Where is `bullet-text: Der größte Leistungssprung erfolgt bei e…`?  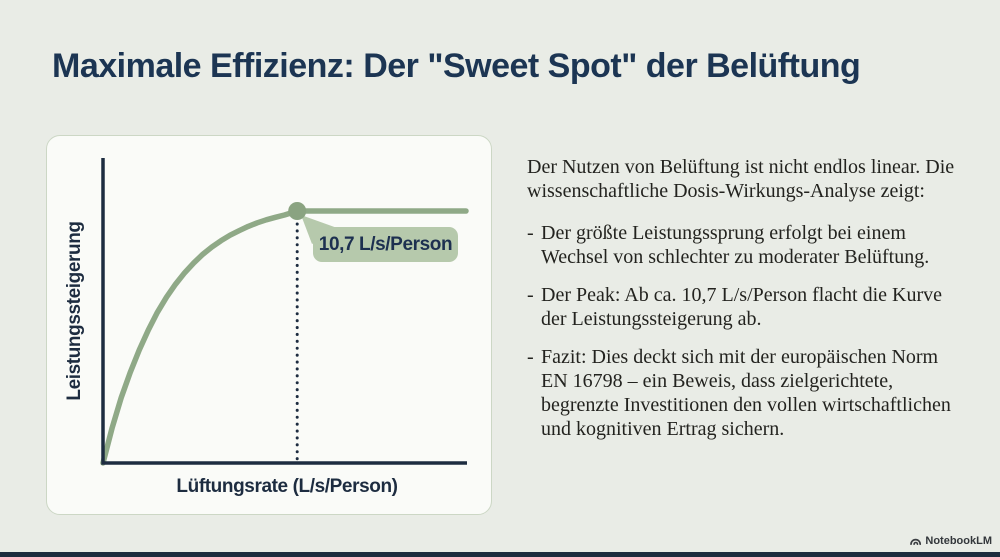 bullet-text: Der größte Leistungssprung erfolgt bei e… is located at coordinates (735, 245).